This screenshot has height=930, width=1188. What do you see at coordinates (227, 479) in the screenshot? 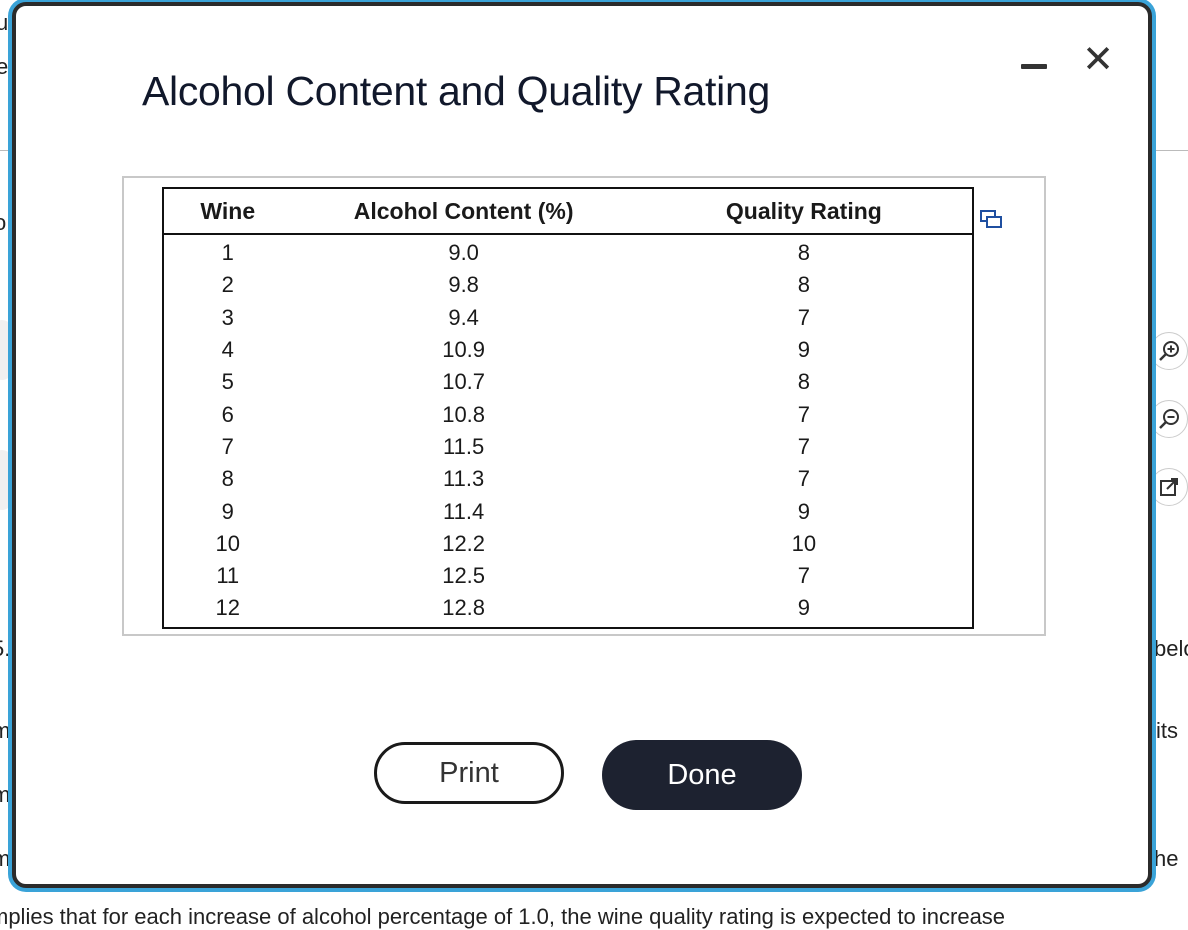
I see `wine-cell: 8` at bounding box center [227, 479].